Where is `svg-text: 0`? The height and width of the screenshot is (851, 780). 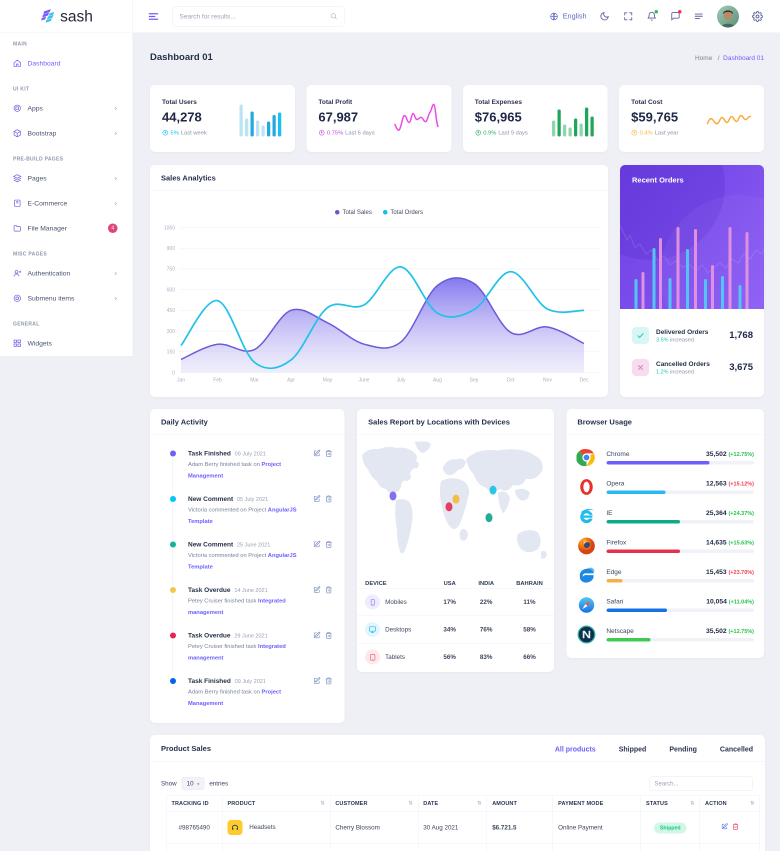
svg-text: 0 is located at coordinates (173, 373).